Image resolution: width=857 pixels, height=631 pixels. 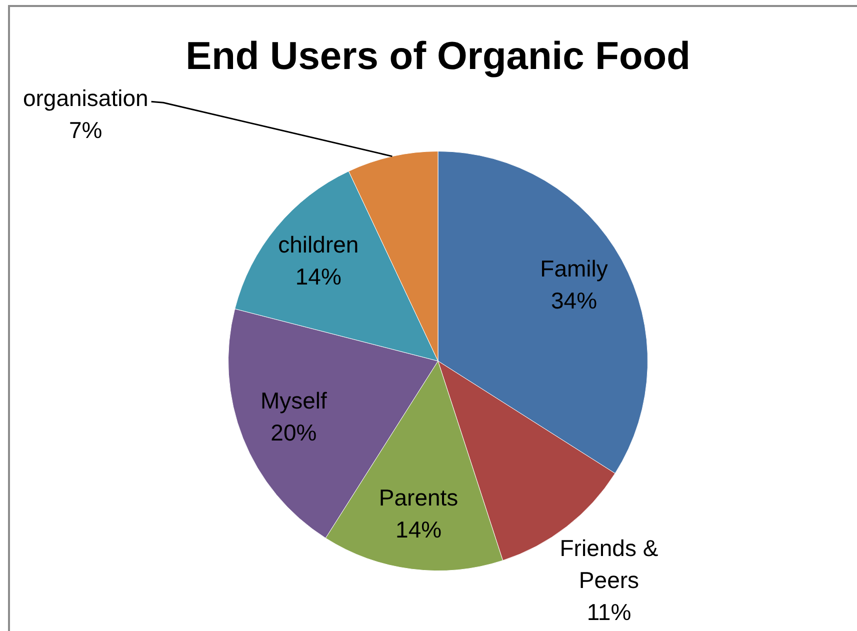 I want to click on slice-label: Myself, so click(x=294, y=400).